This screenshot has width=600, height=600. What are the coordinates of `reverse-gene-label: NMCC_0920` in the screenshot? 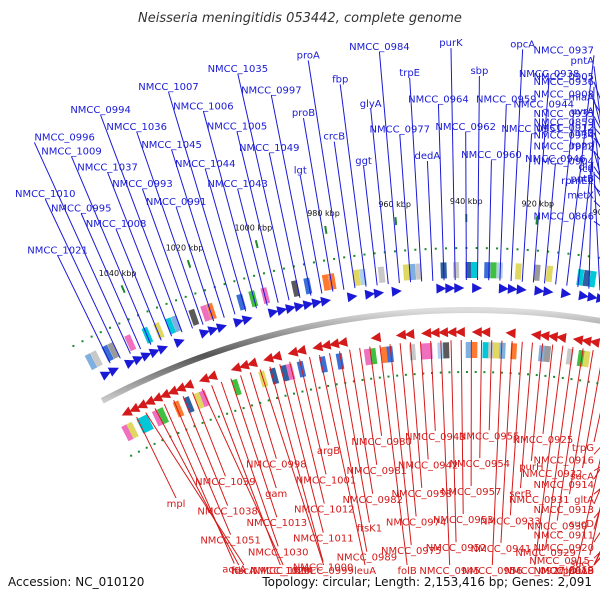 It's located at (563, 548).